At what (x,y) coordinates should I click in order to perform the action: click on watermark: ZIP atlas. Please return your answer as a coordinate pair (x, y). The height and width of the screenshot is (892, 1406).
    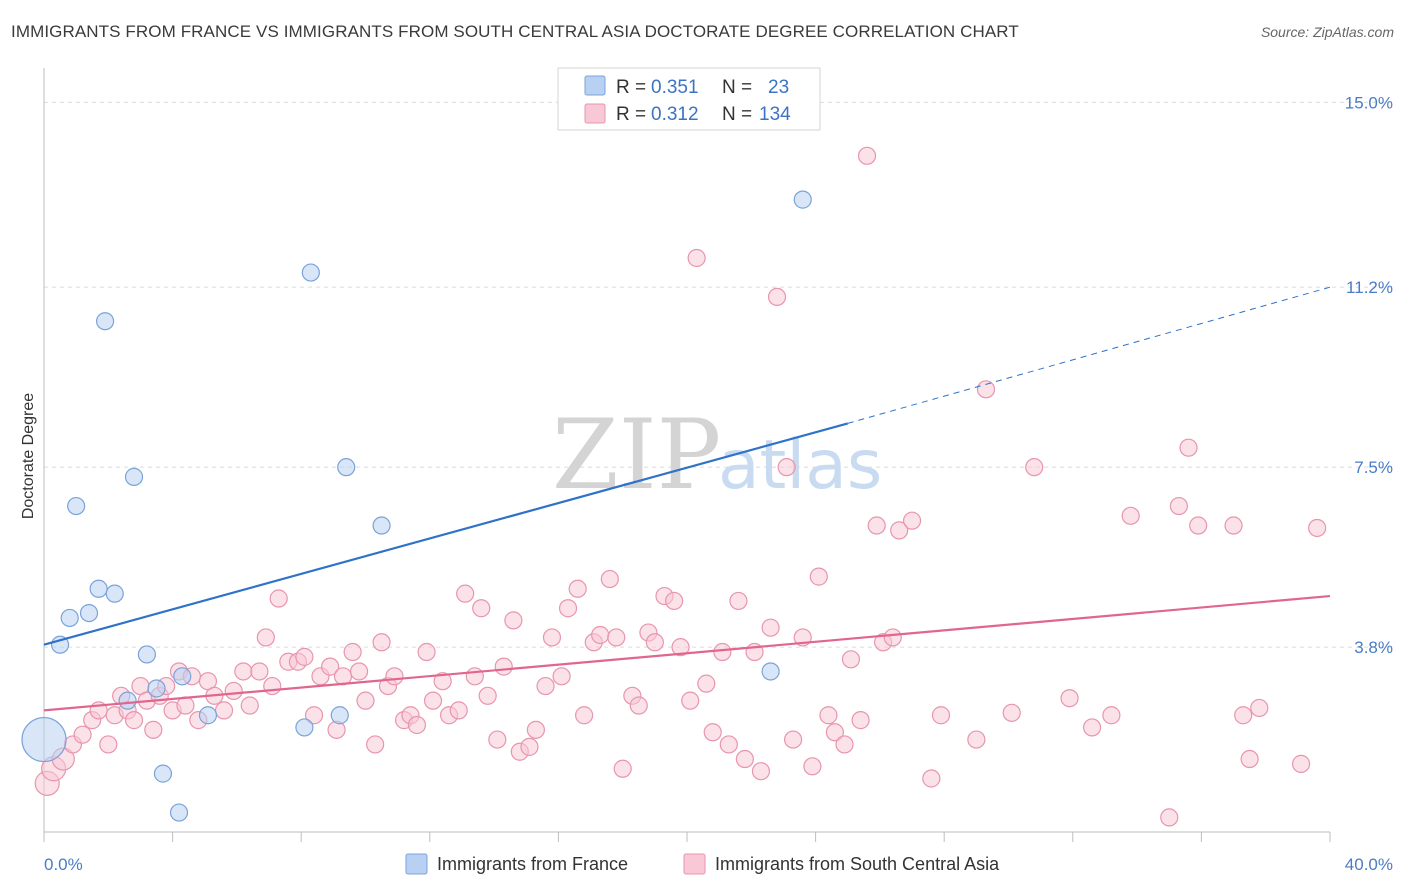
    Looking at the image, I should click on (717, 455).